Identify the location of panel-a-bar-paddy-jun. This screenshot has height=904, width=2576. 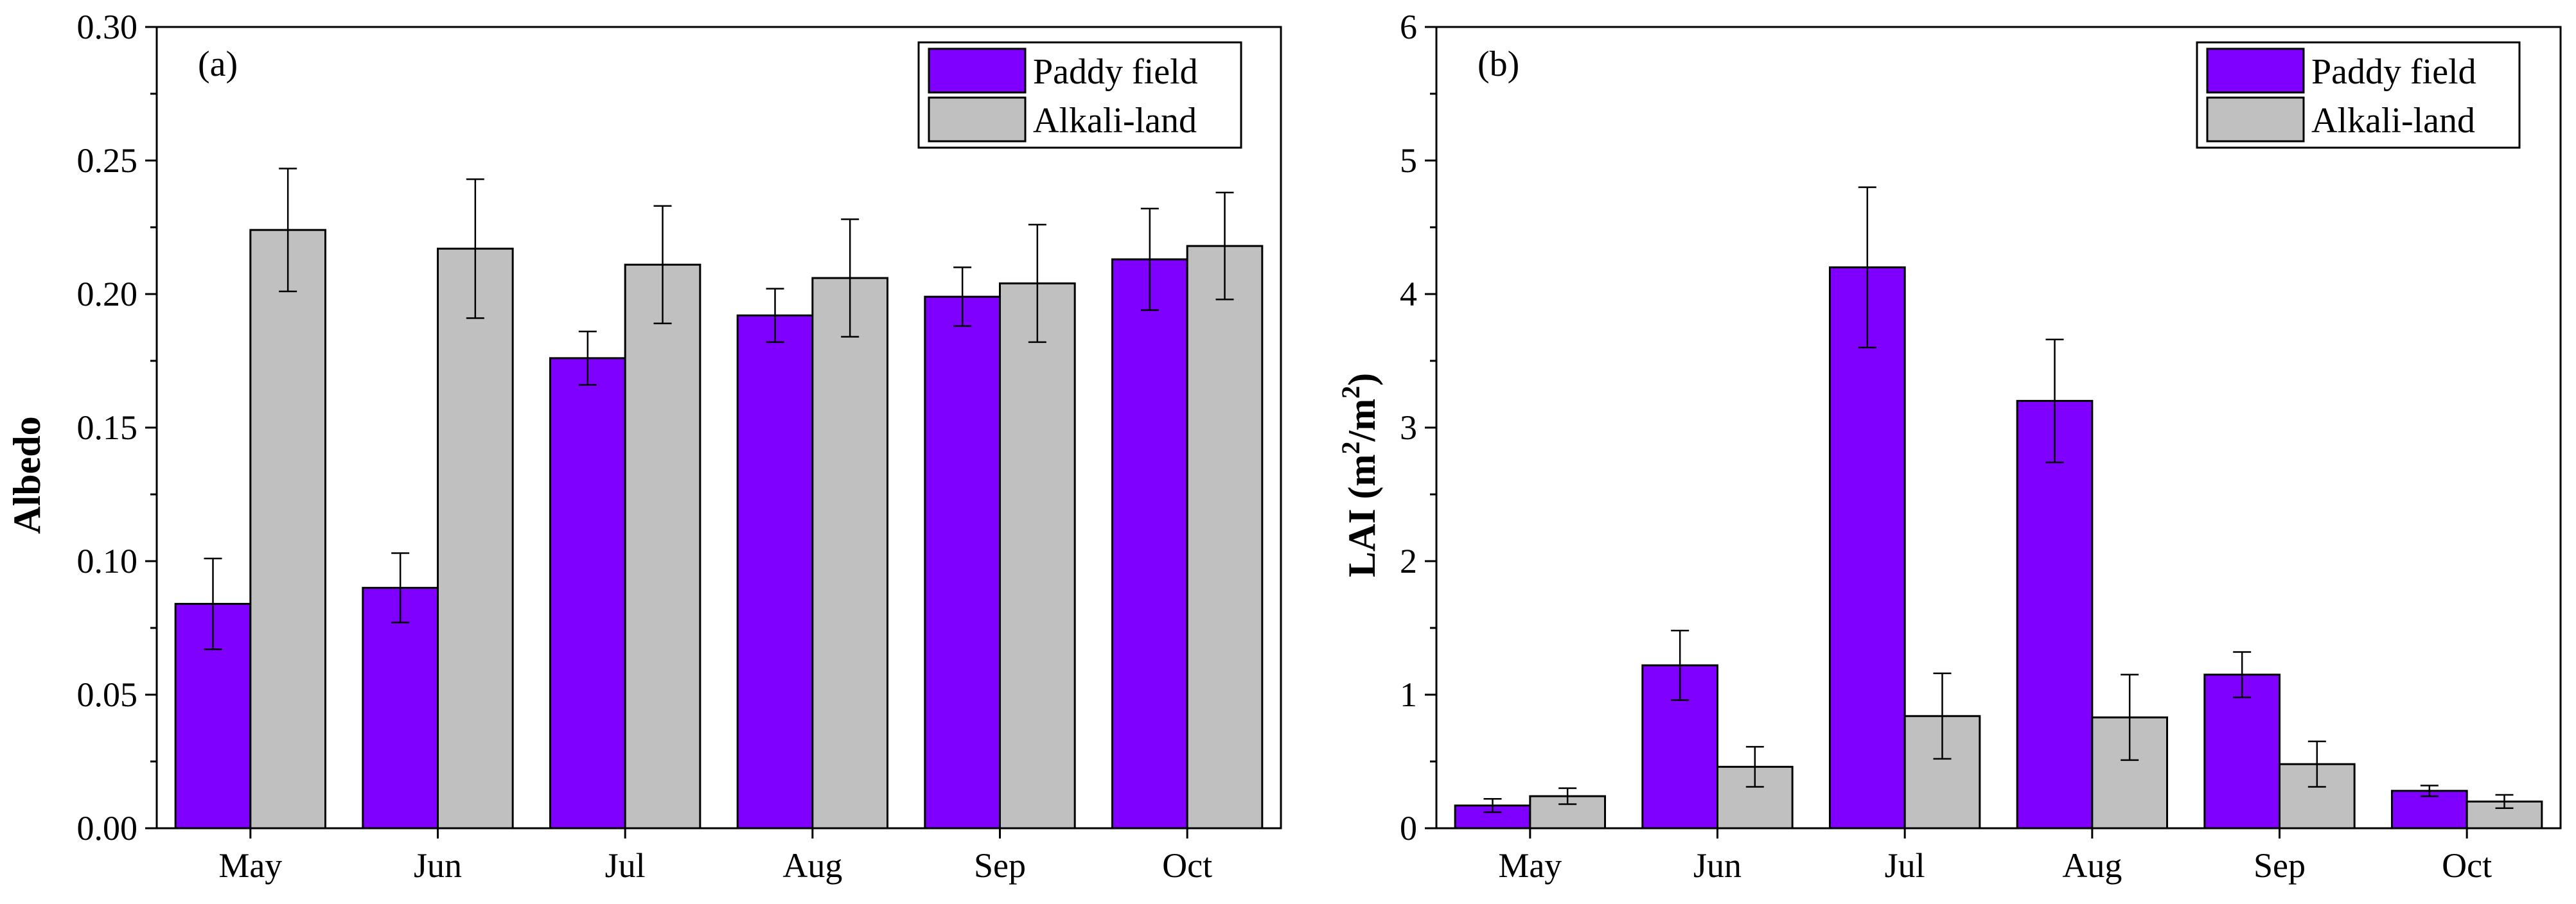
(400, 708).